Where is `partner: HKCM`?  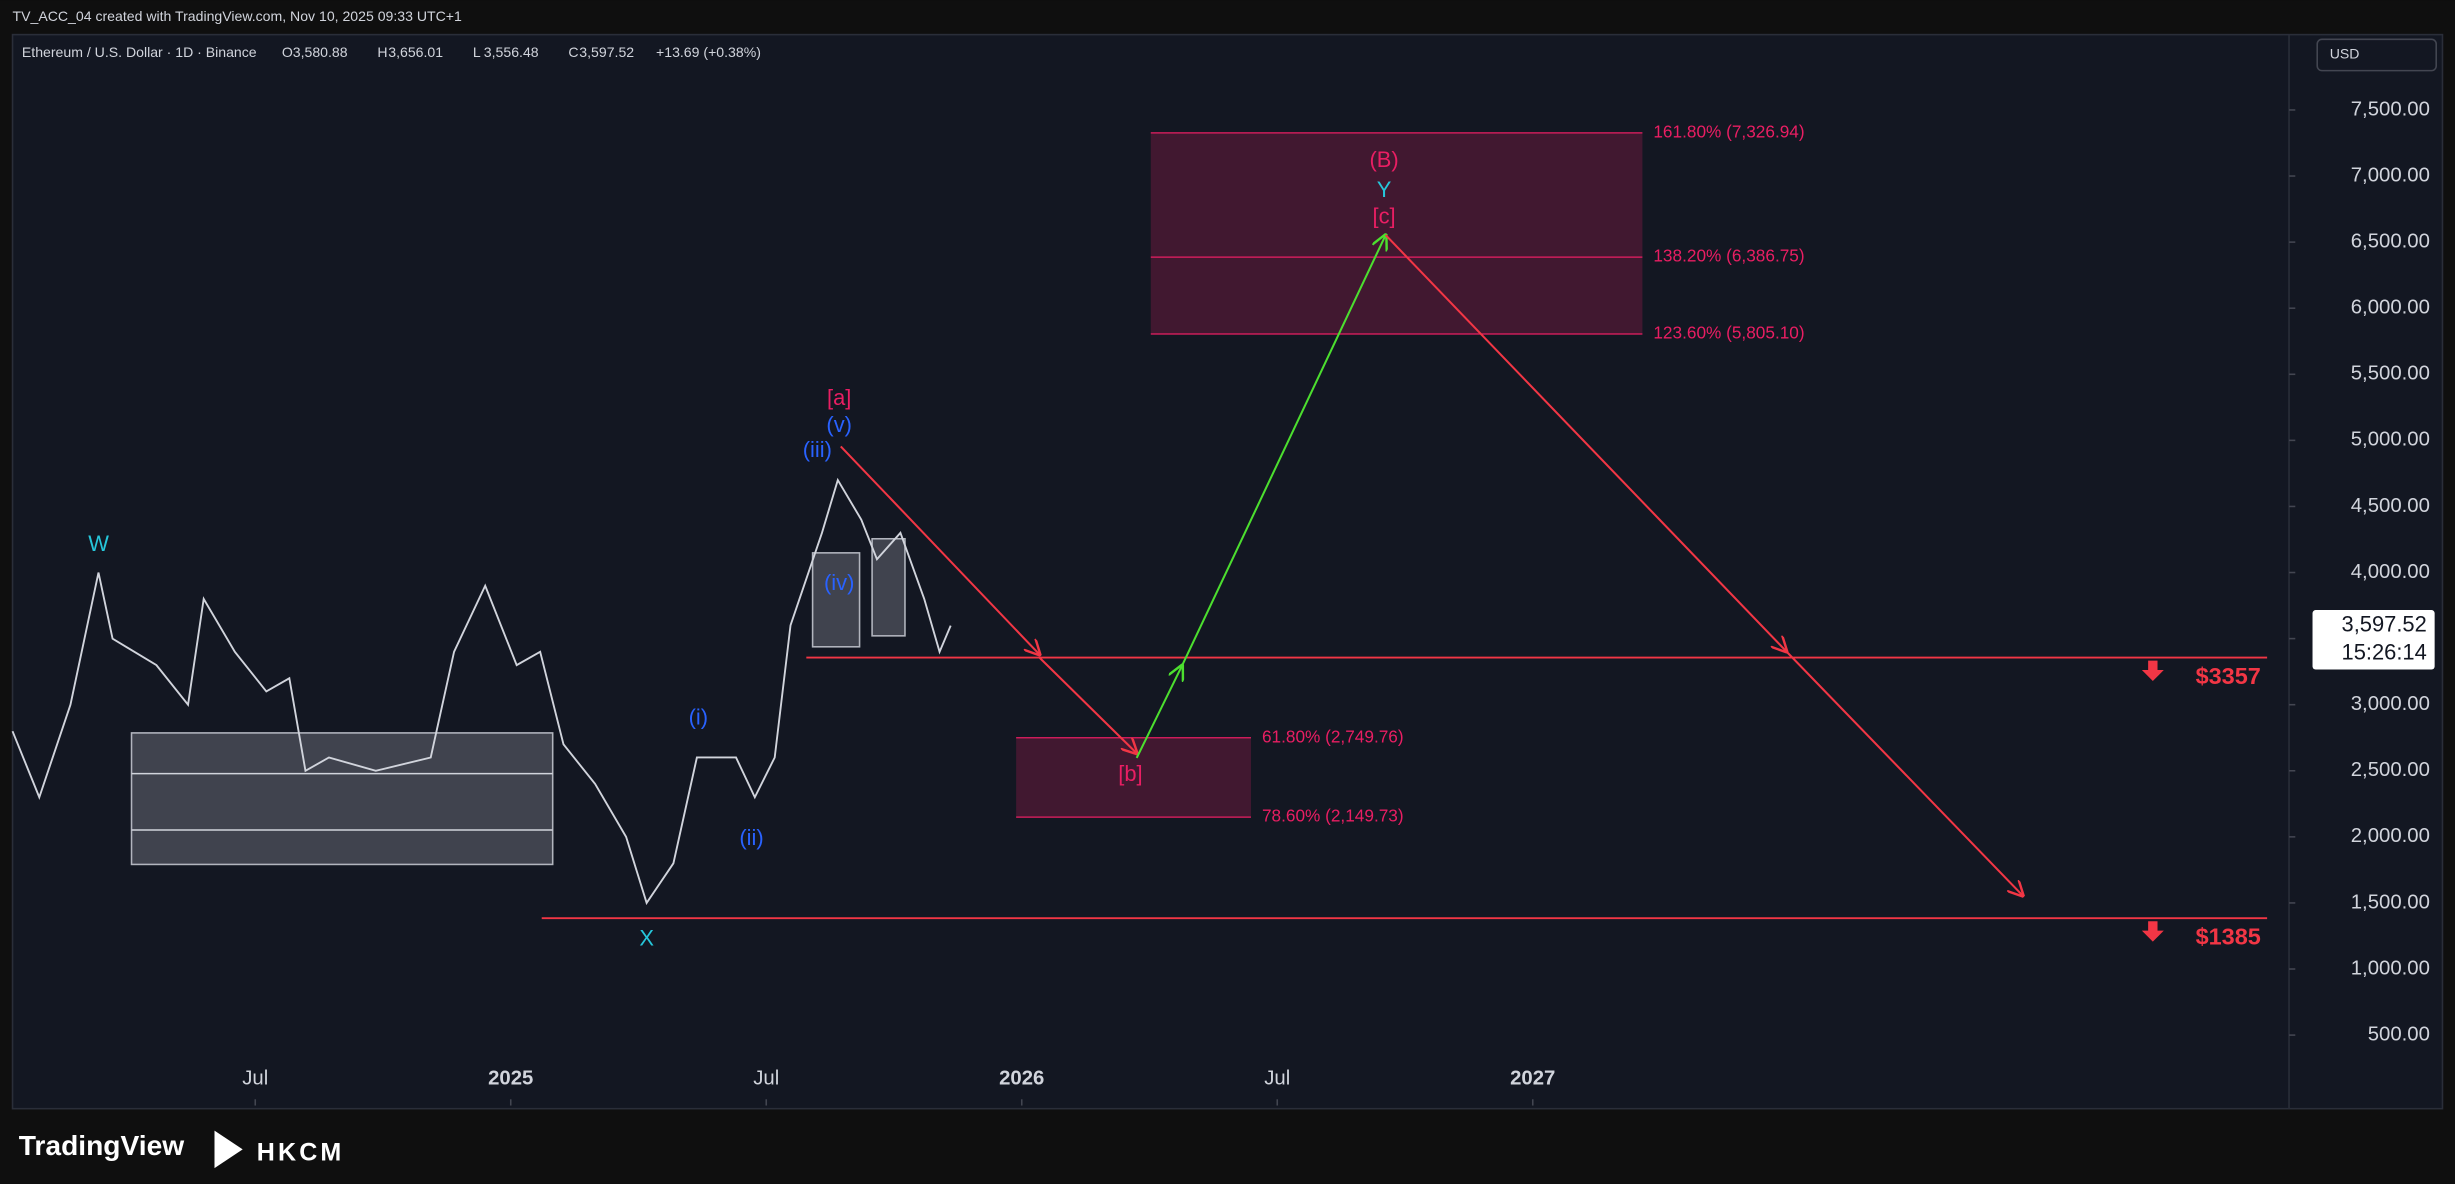 partner: HKCM is located at coordinates (301, 1153).